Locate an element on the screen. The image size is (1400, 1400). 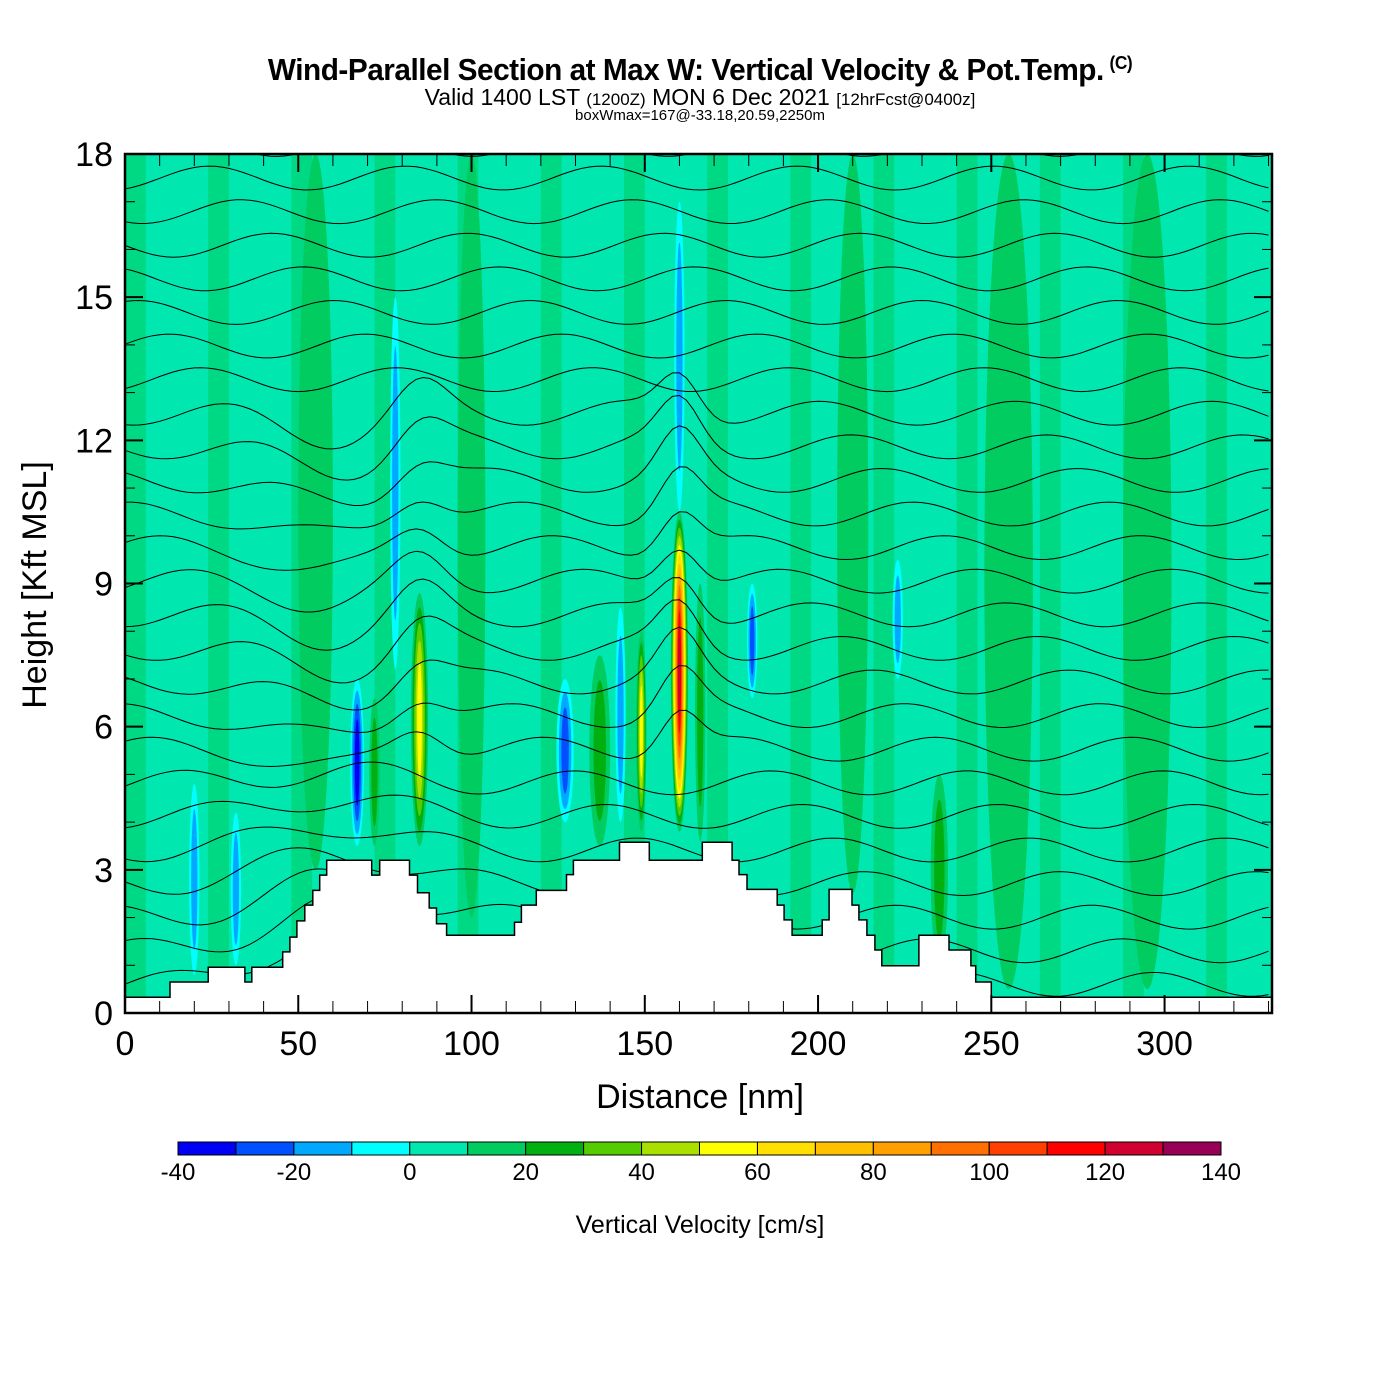
colorbar-tick-label: 40 is located at coordinates (641, 1172).